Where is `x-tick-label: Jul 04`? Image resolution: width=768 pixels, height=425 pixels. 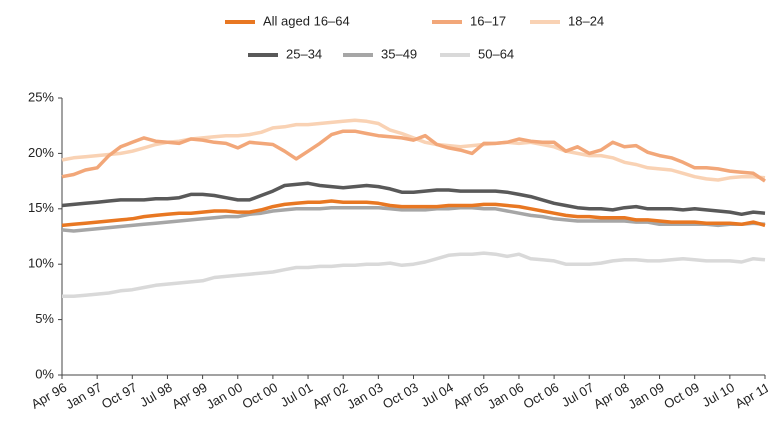
x-tick-label: Jul 04 is located at coordinates (437, 395).